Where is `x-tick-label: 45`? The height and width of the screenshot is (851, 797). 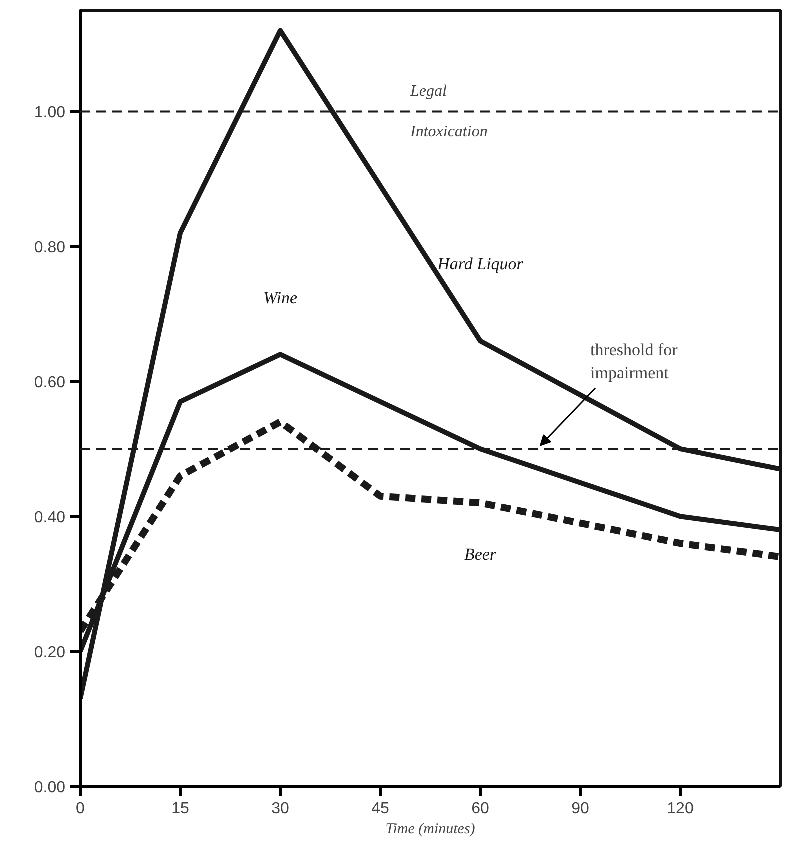
x-tick-label: 45 is located at coordinates (381, 809).